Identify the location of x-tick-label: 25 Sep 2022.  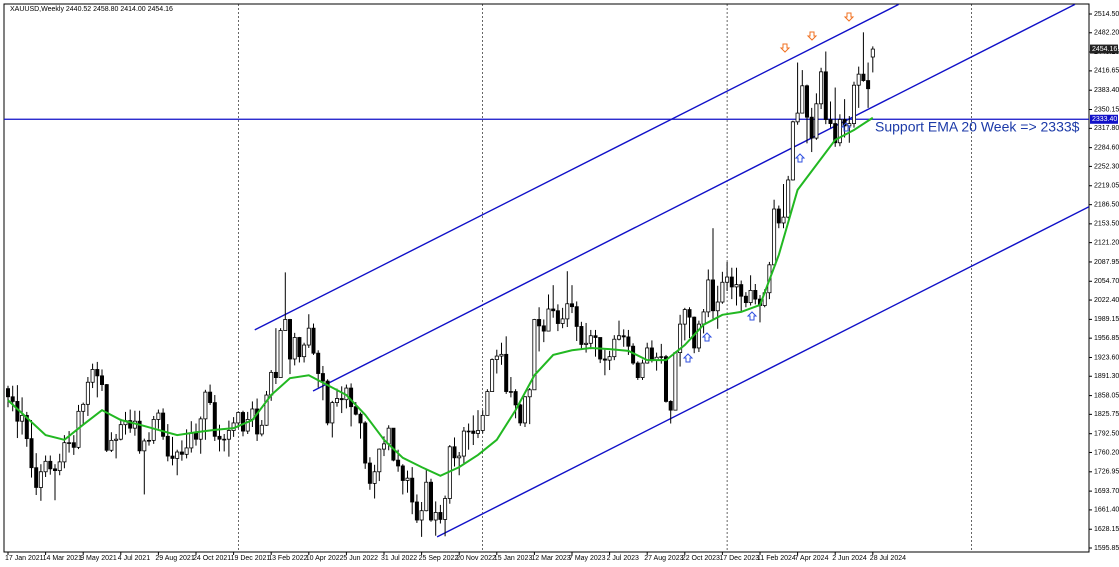
(439, 558).